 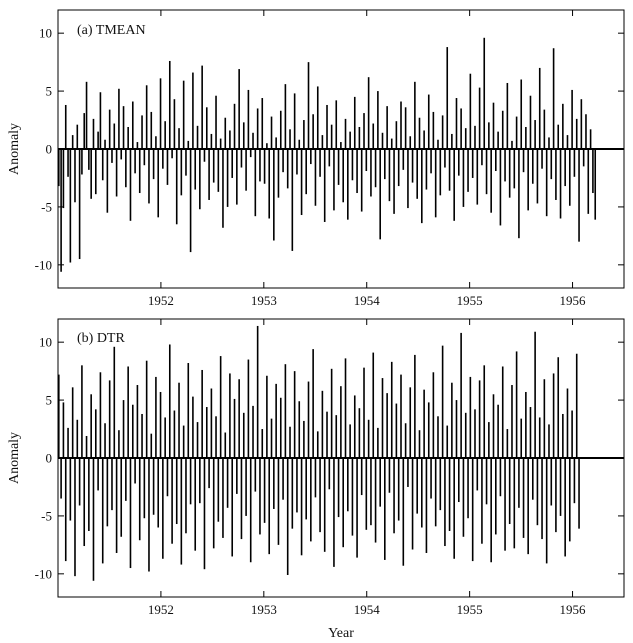 What do you see at coordinates (573, 300) in the screenshot?
I see `panel-a-x-tick-label: 1956` at bounding box center [573, 300].